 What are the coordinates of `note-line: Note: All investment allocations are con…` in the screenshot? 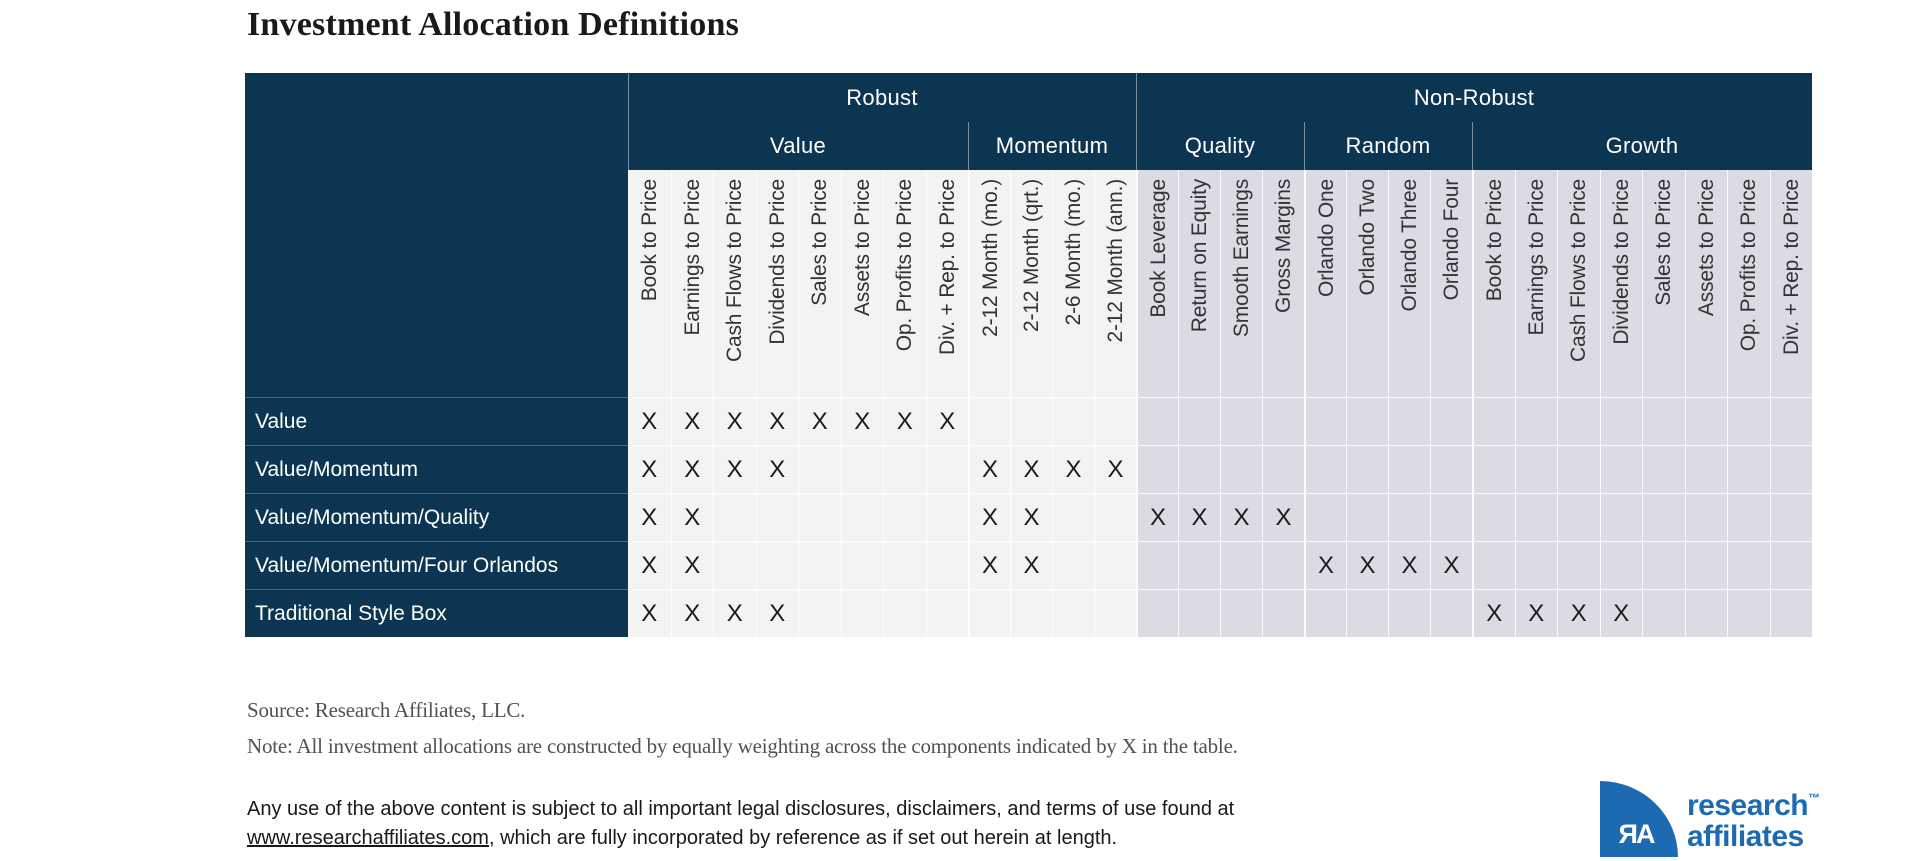 It's located at (742, 746).